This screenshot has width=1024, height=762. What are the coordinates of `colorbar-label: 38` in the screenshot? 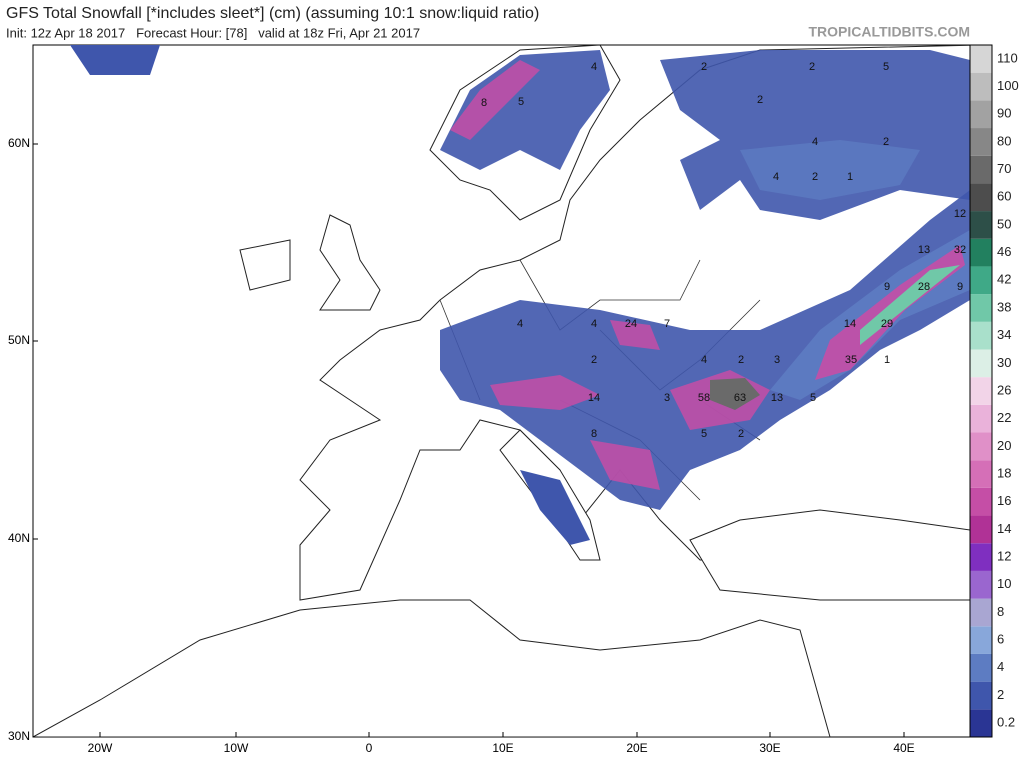 It's located at (1004, 306).